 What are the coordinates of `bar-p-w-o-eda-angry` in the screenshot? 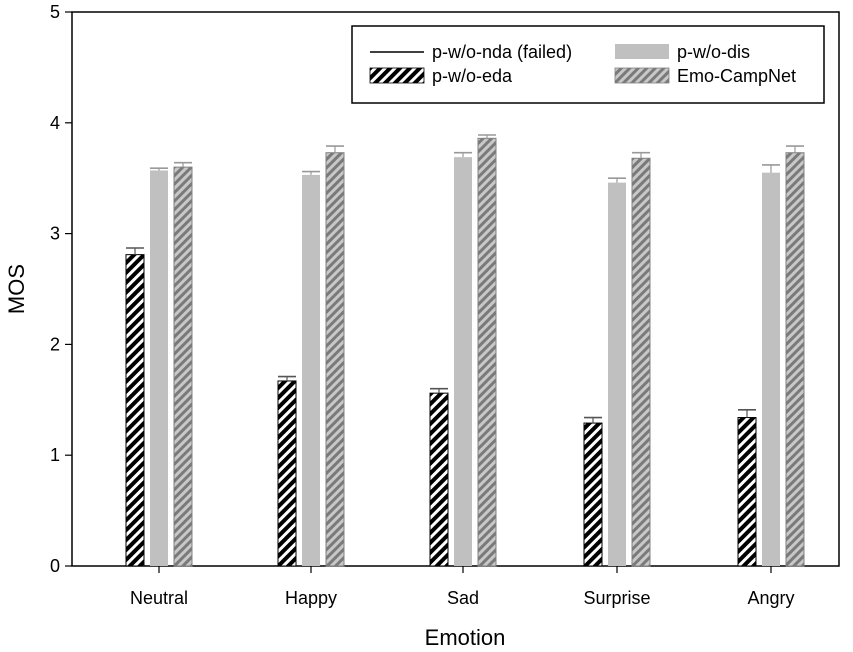 It's located at (747, 492).